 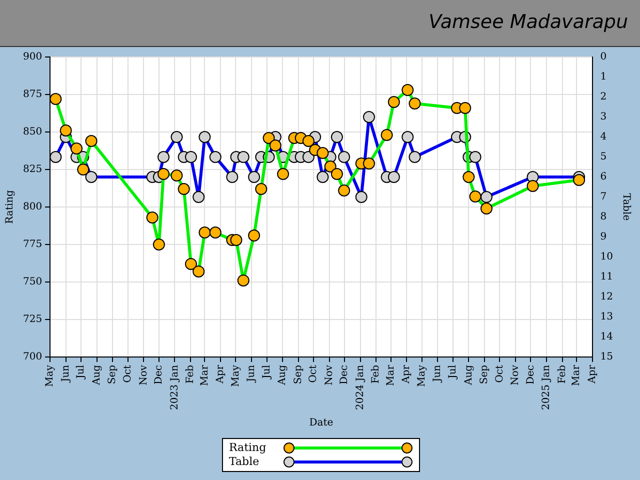 I want to click on y2-tick-label: 8, so click(x=603, y=217).